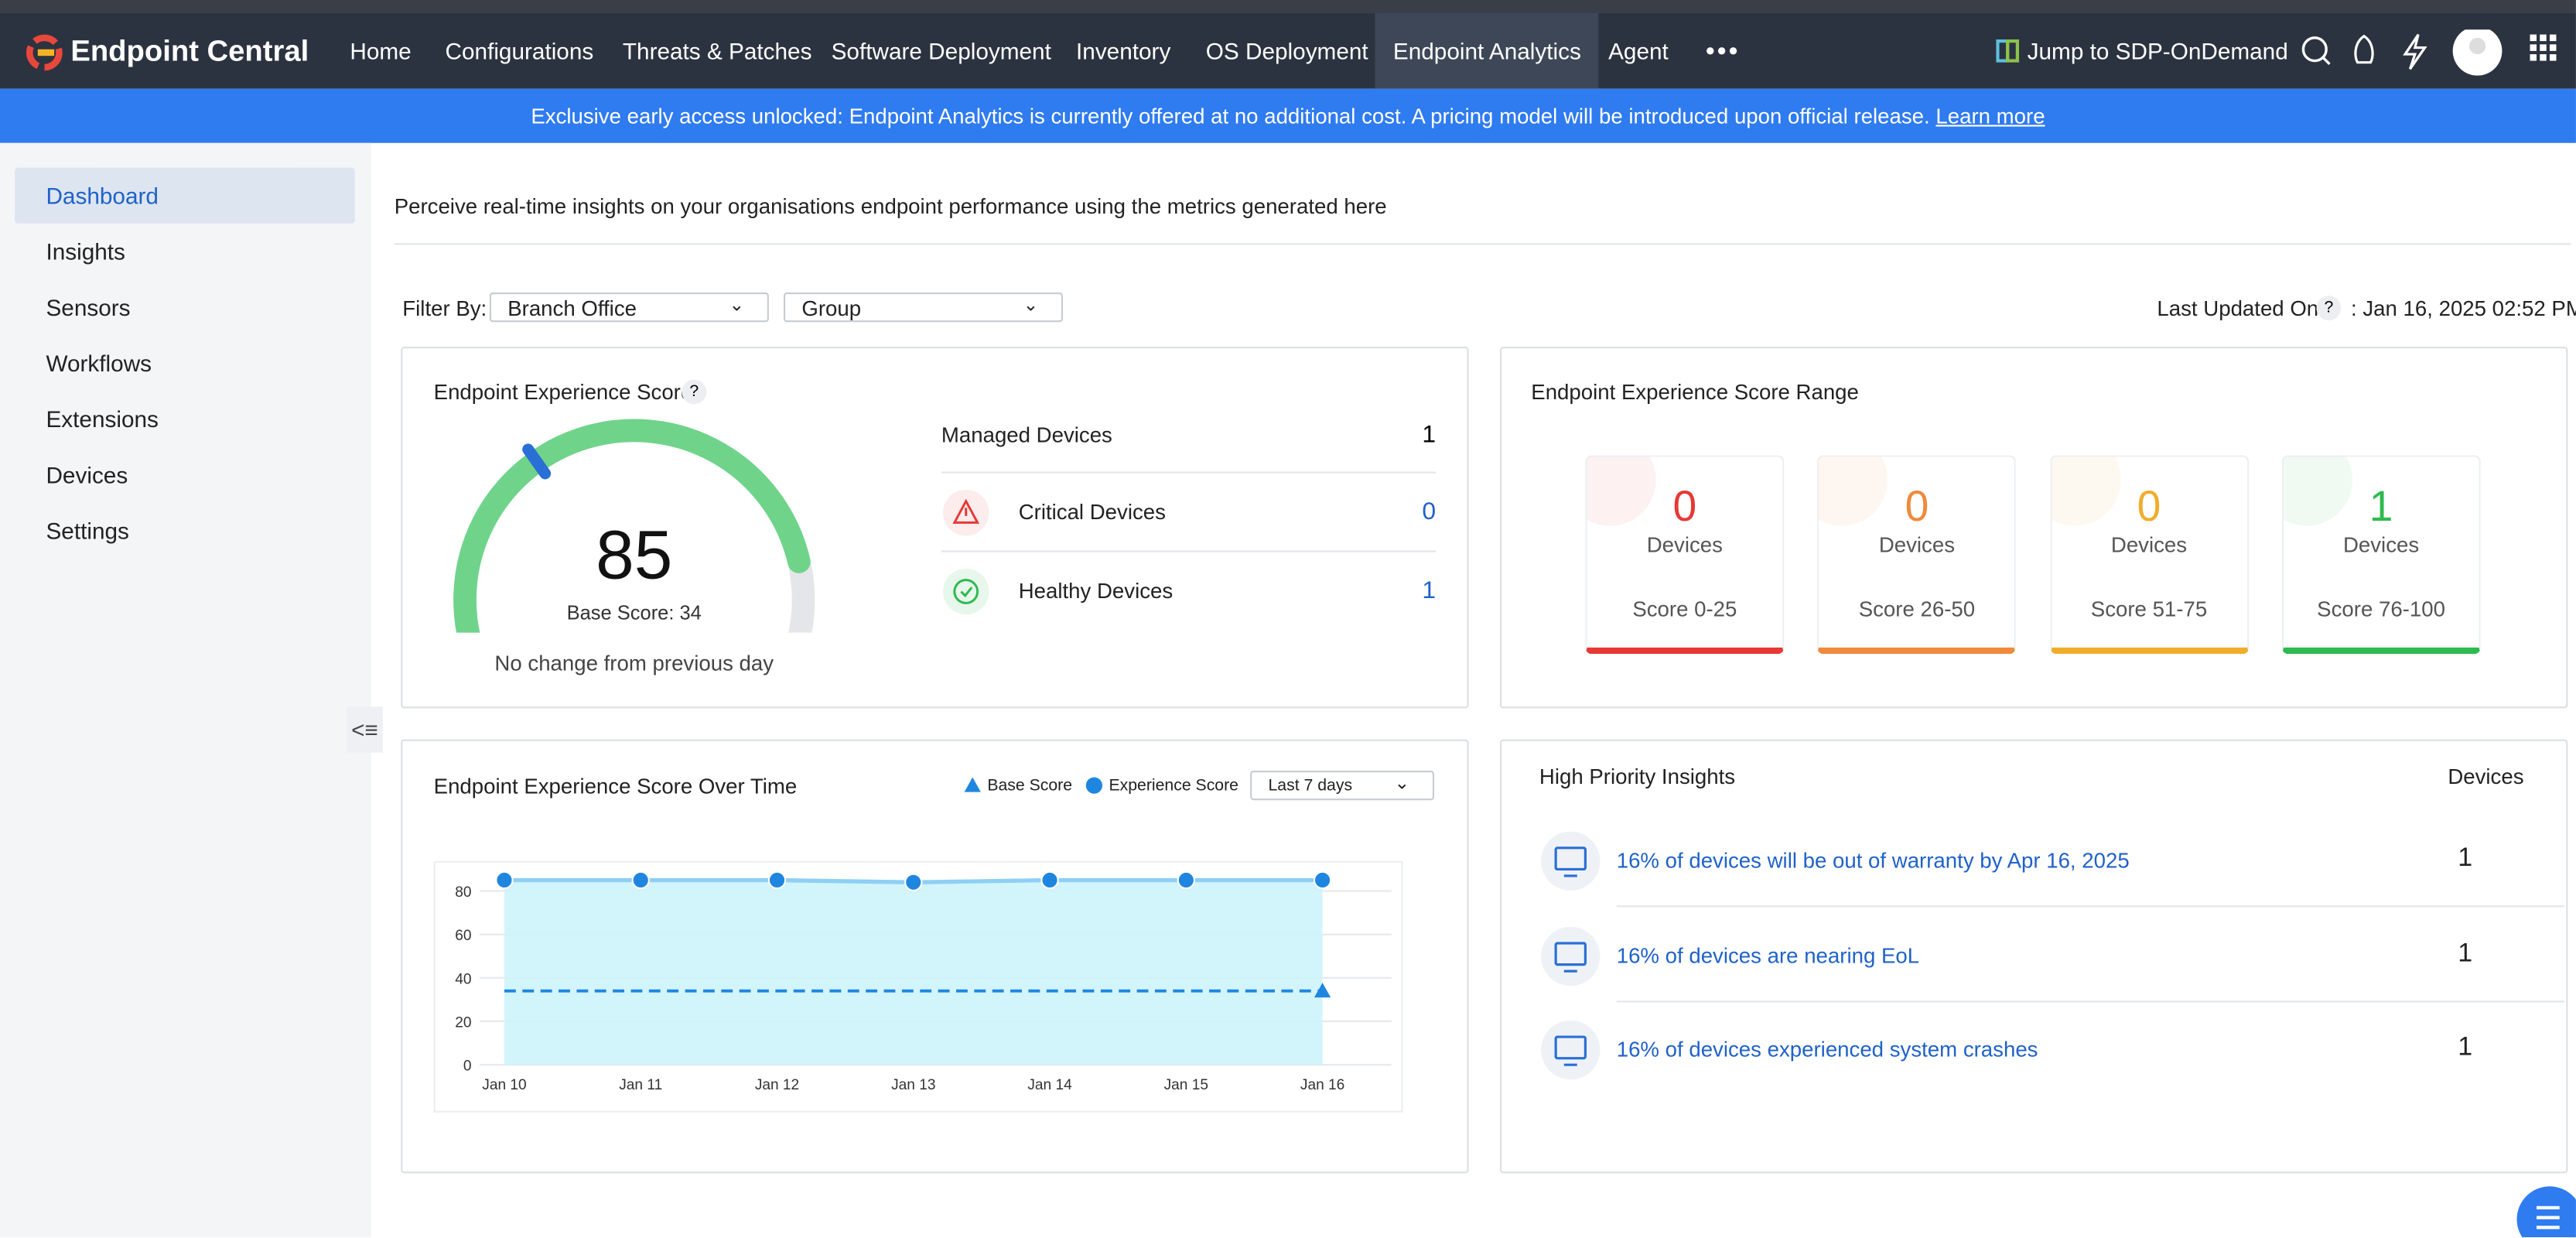 This screenshot has width=2576, height=1238. Describe the element at coordinates (463, 892) in the screenshot. I see `y-tick-label: 80` at that location.